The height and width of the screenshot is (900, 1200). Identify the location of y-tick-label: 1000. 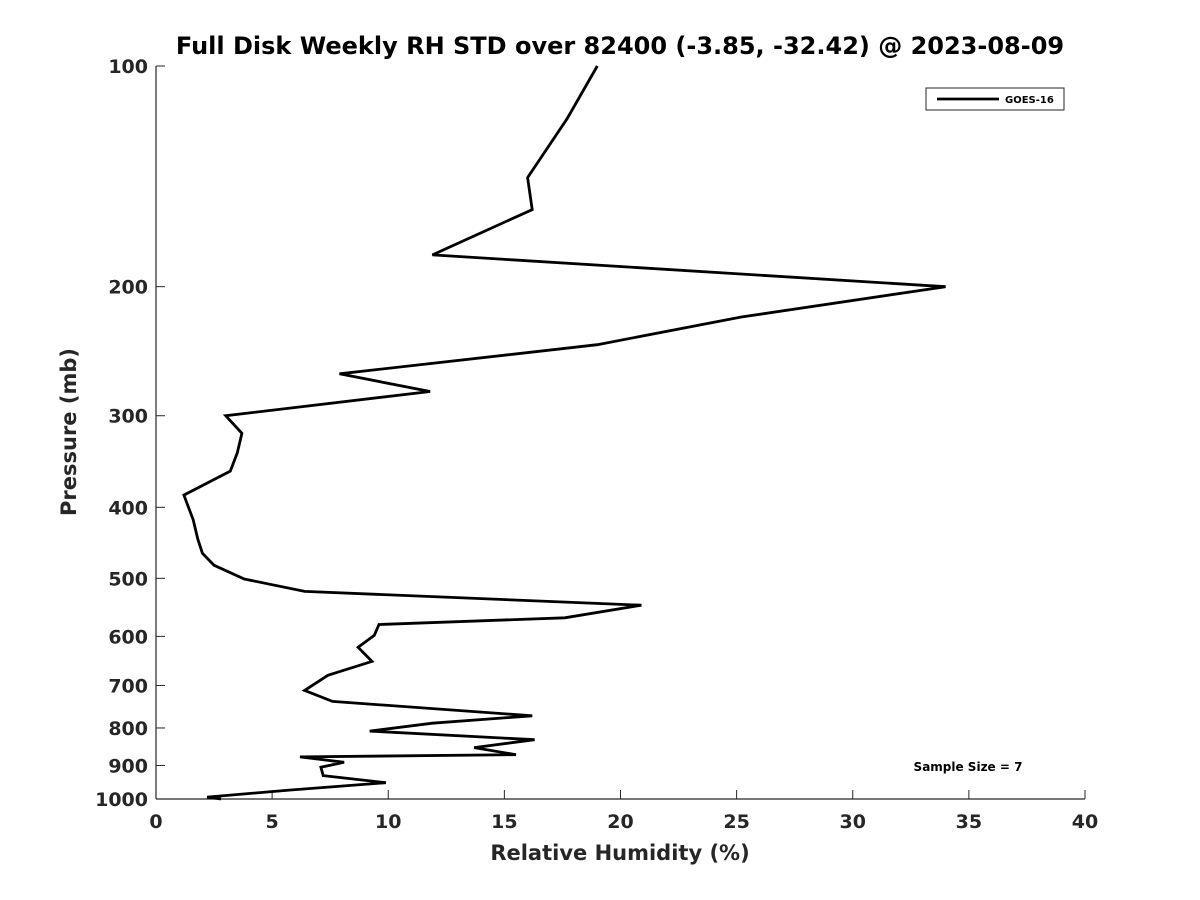
(121, 800).